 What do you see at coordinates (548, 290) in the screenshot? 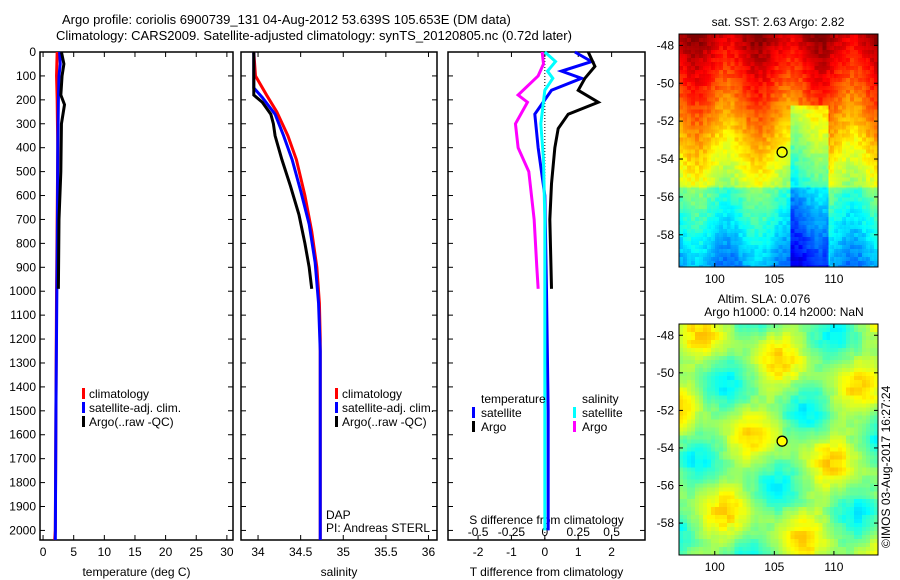
I see `series-line-s-satellite` at bounding box center [548, 290].